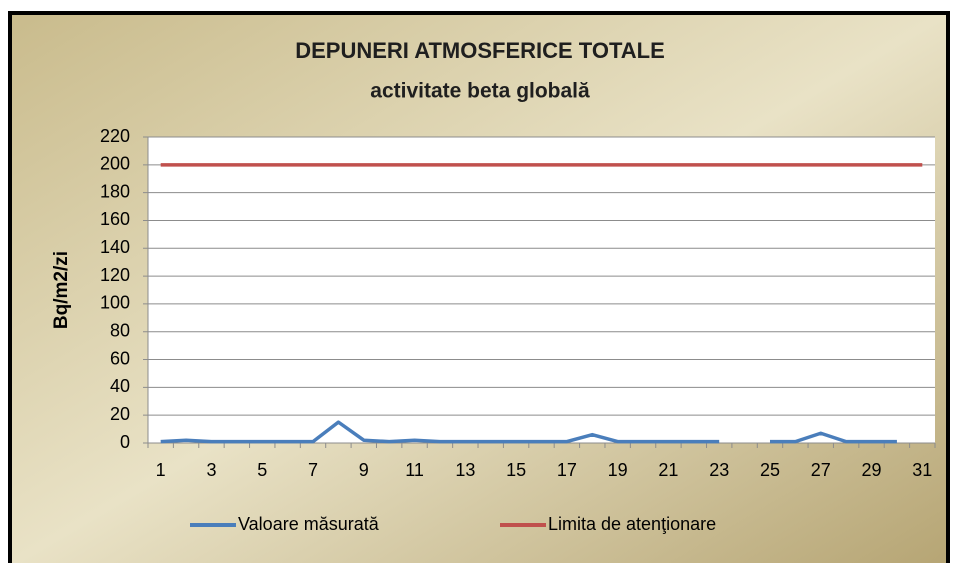 This screenshot has height=568, width=954. I want to click on x-tick-label: 25, so click(770, 470).